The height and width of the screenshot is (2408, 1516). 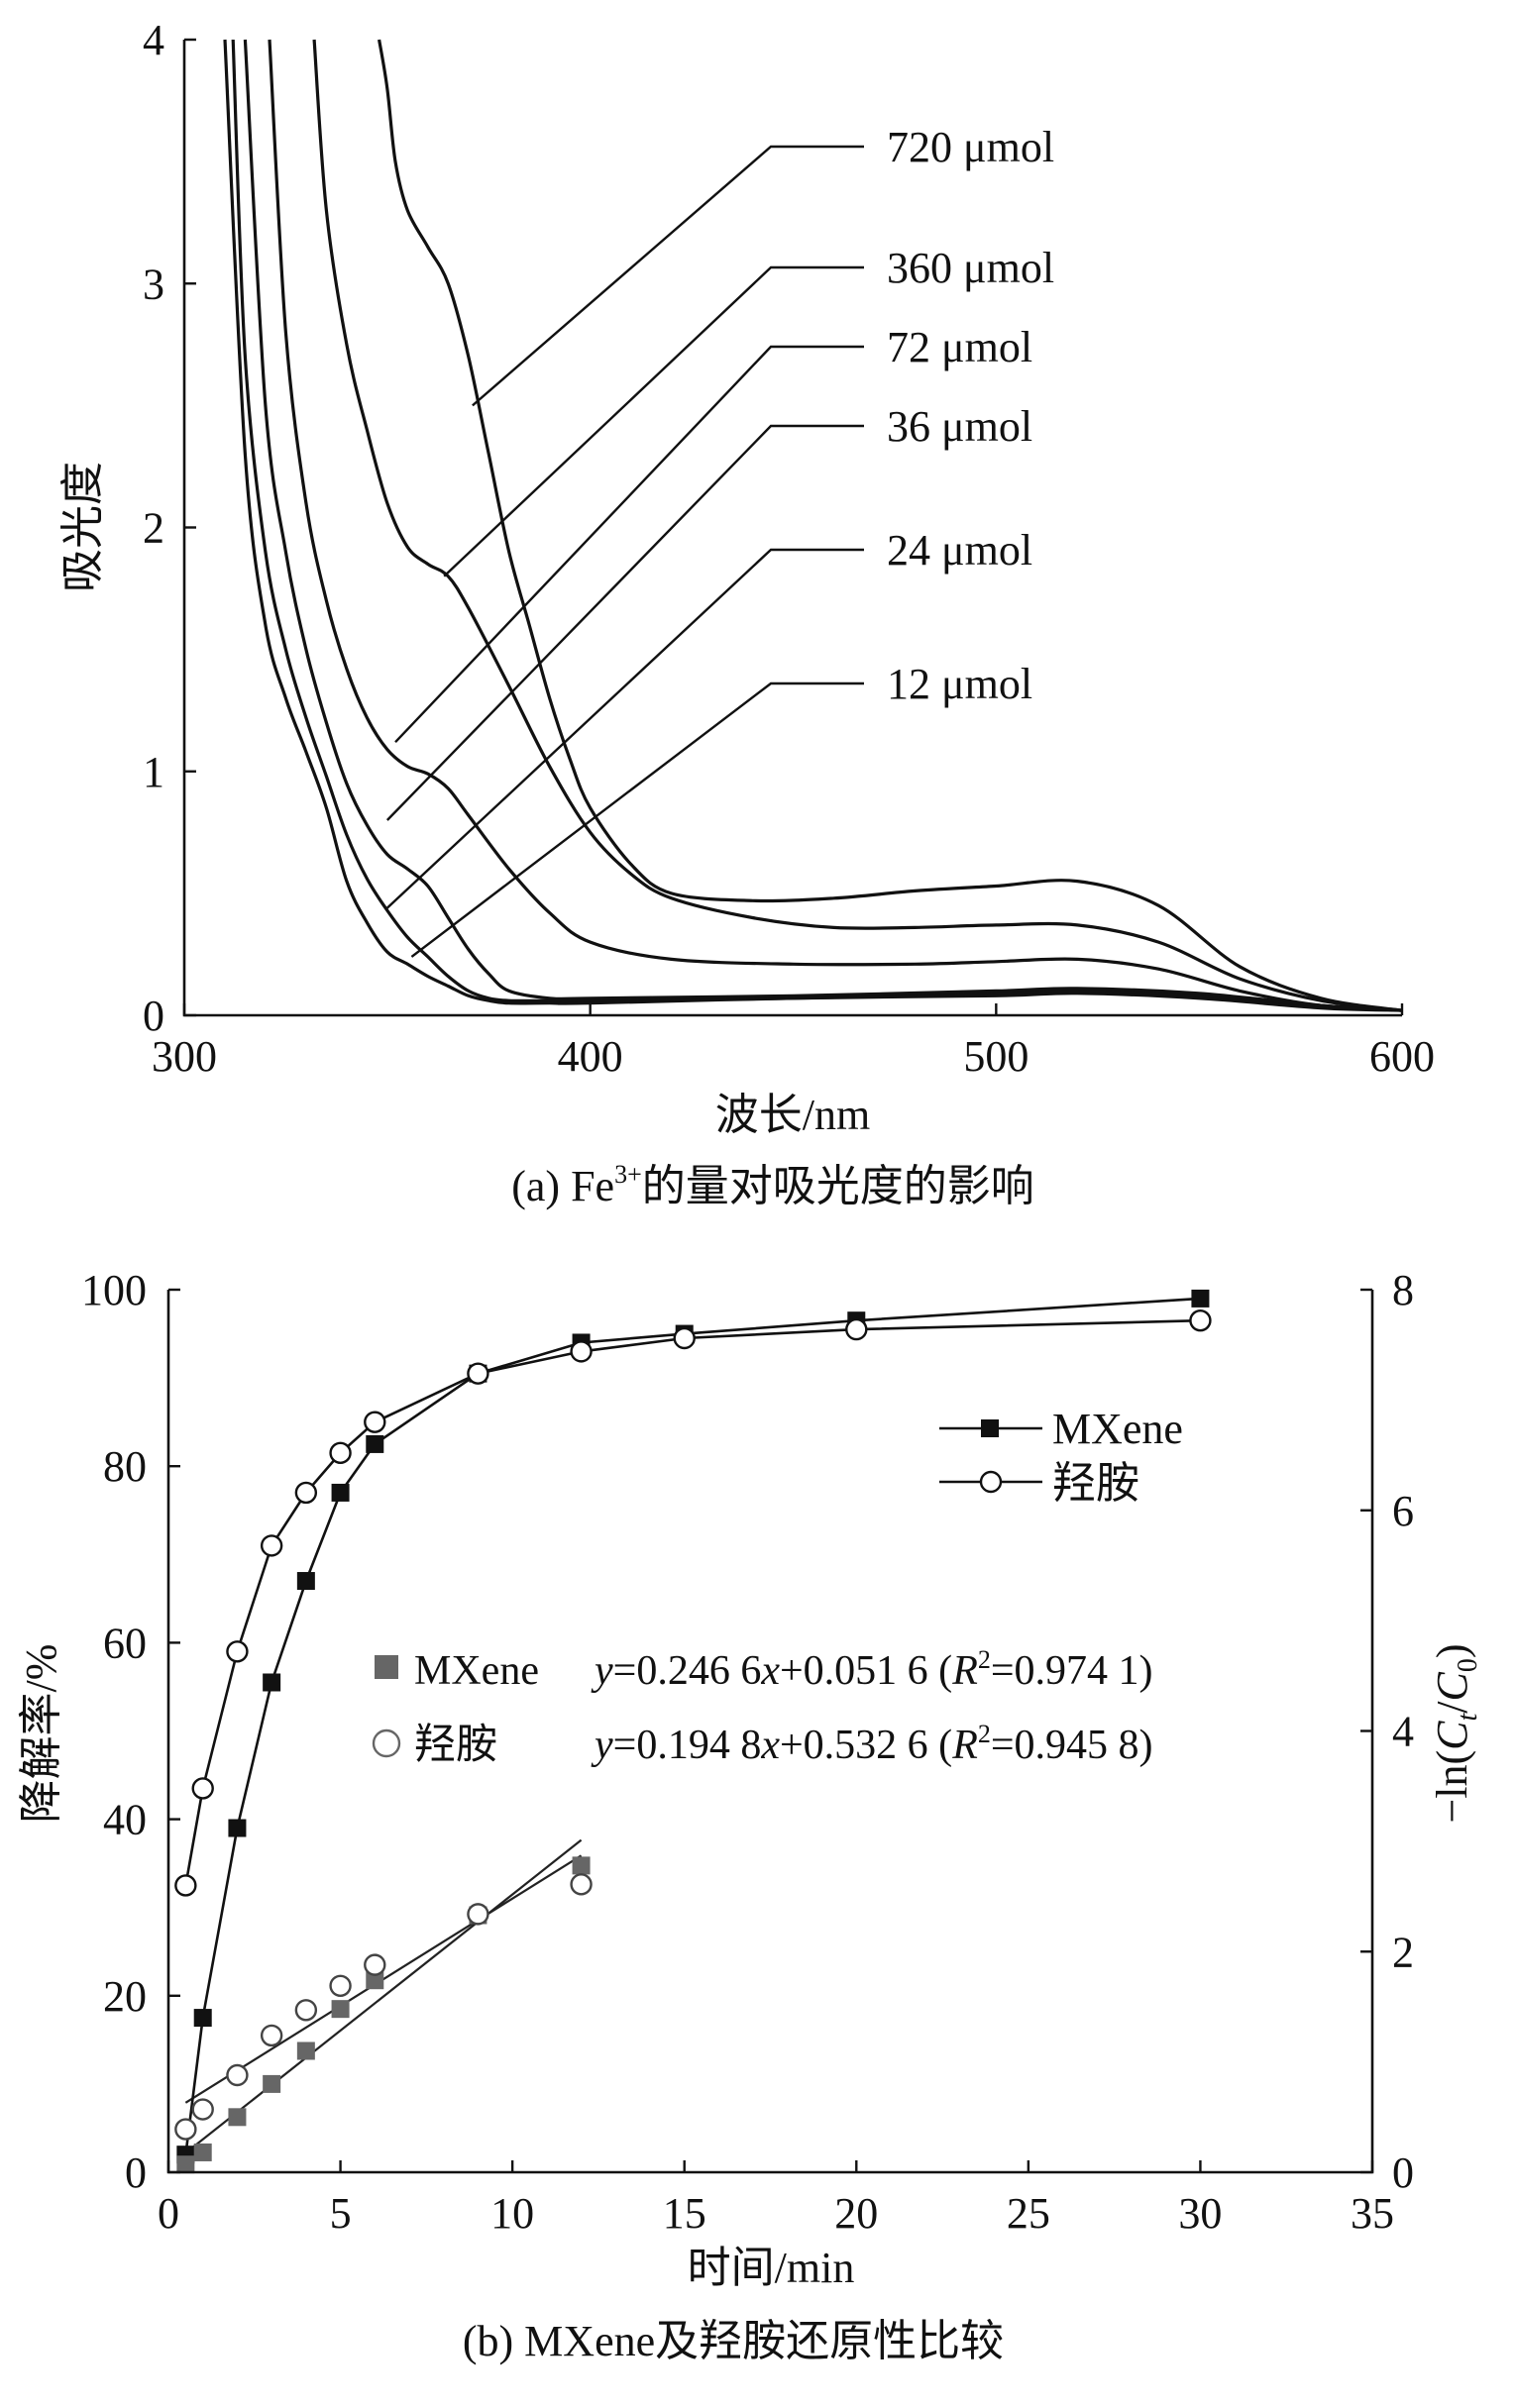 What do you see at coordinates (970, 147) in the screenshot?
I see `series-label-series-5: 720 μmol` at bounding box center [970, 147].